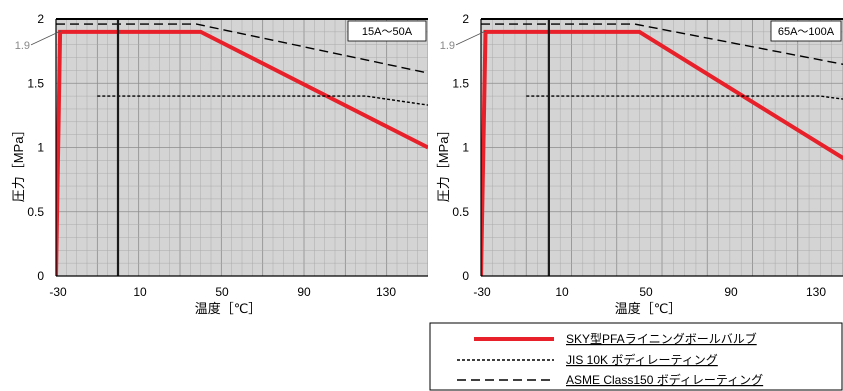  I want to click on legend-box, so click(636, 356).